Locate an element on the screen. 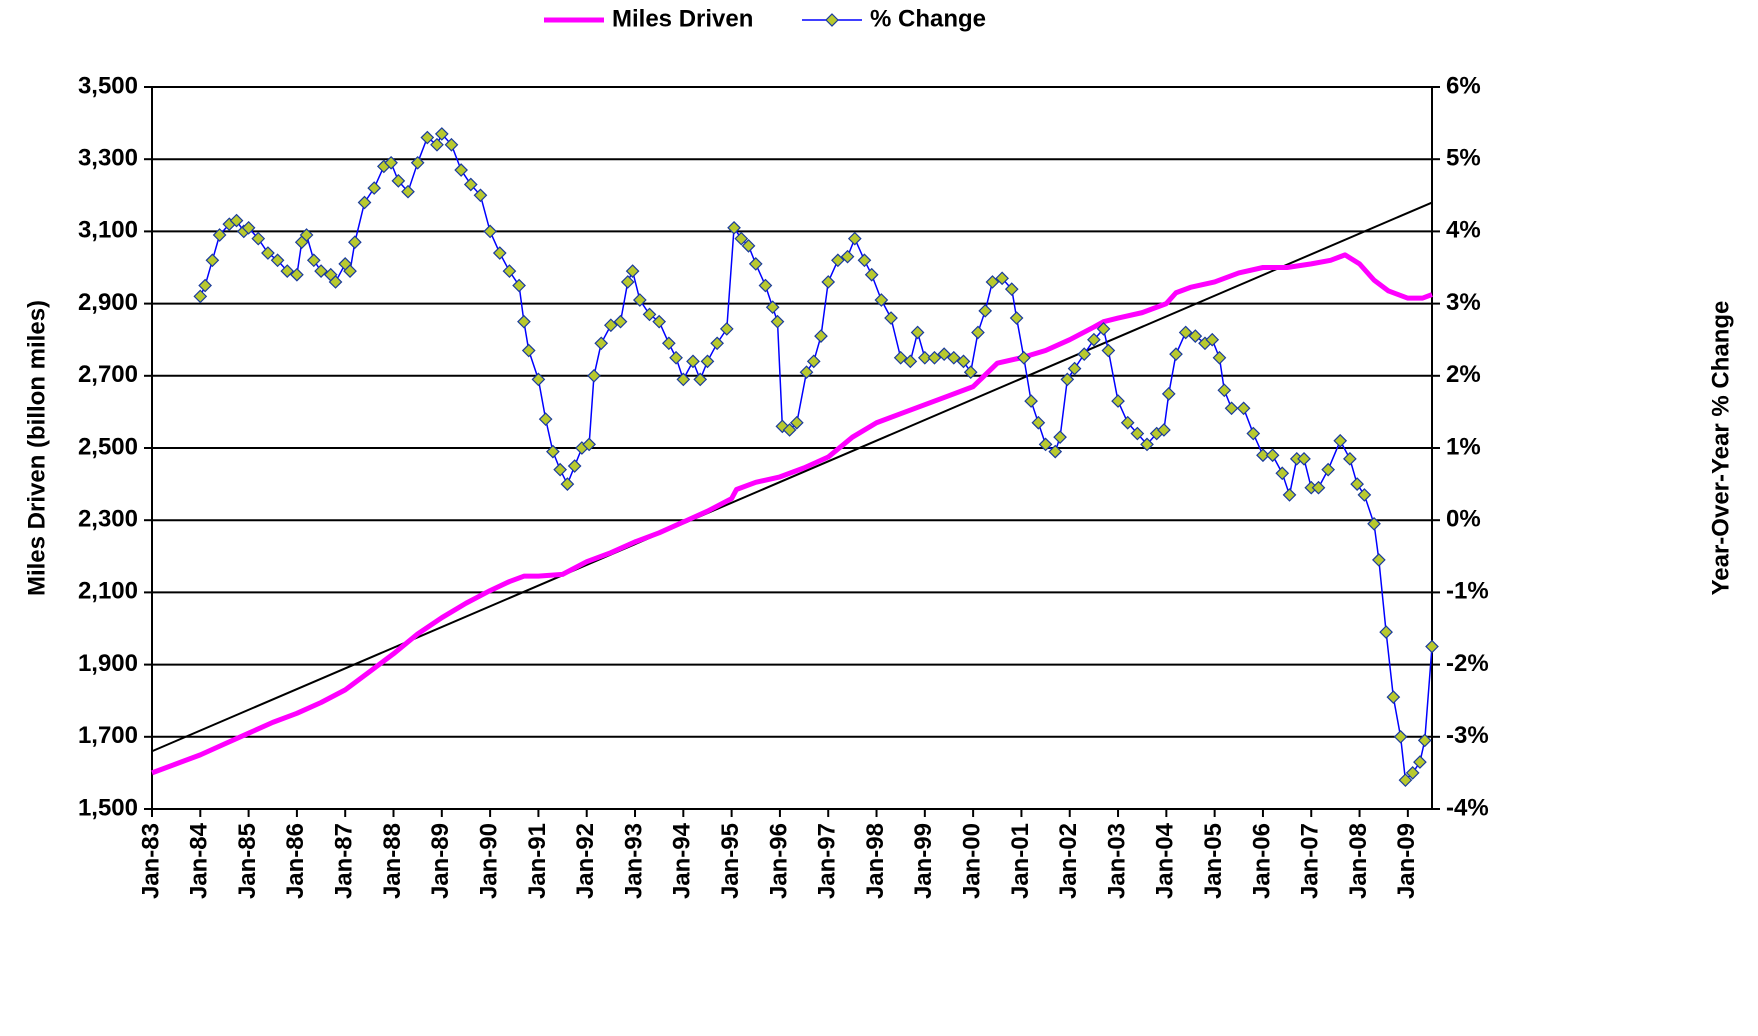 This screenshot has width=1758, height=1036. x-tick-label: Jan-86 is located at coordinates (295, 861).